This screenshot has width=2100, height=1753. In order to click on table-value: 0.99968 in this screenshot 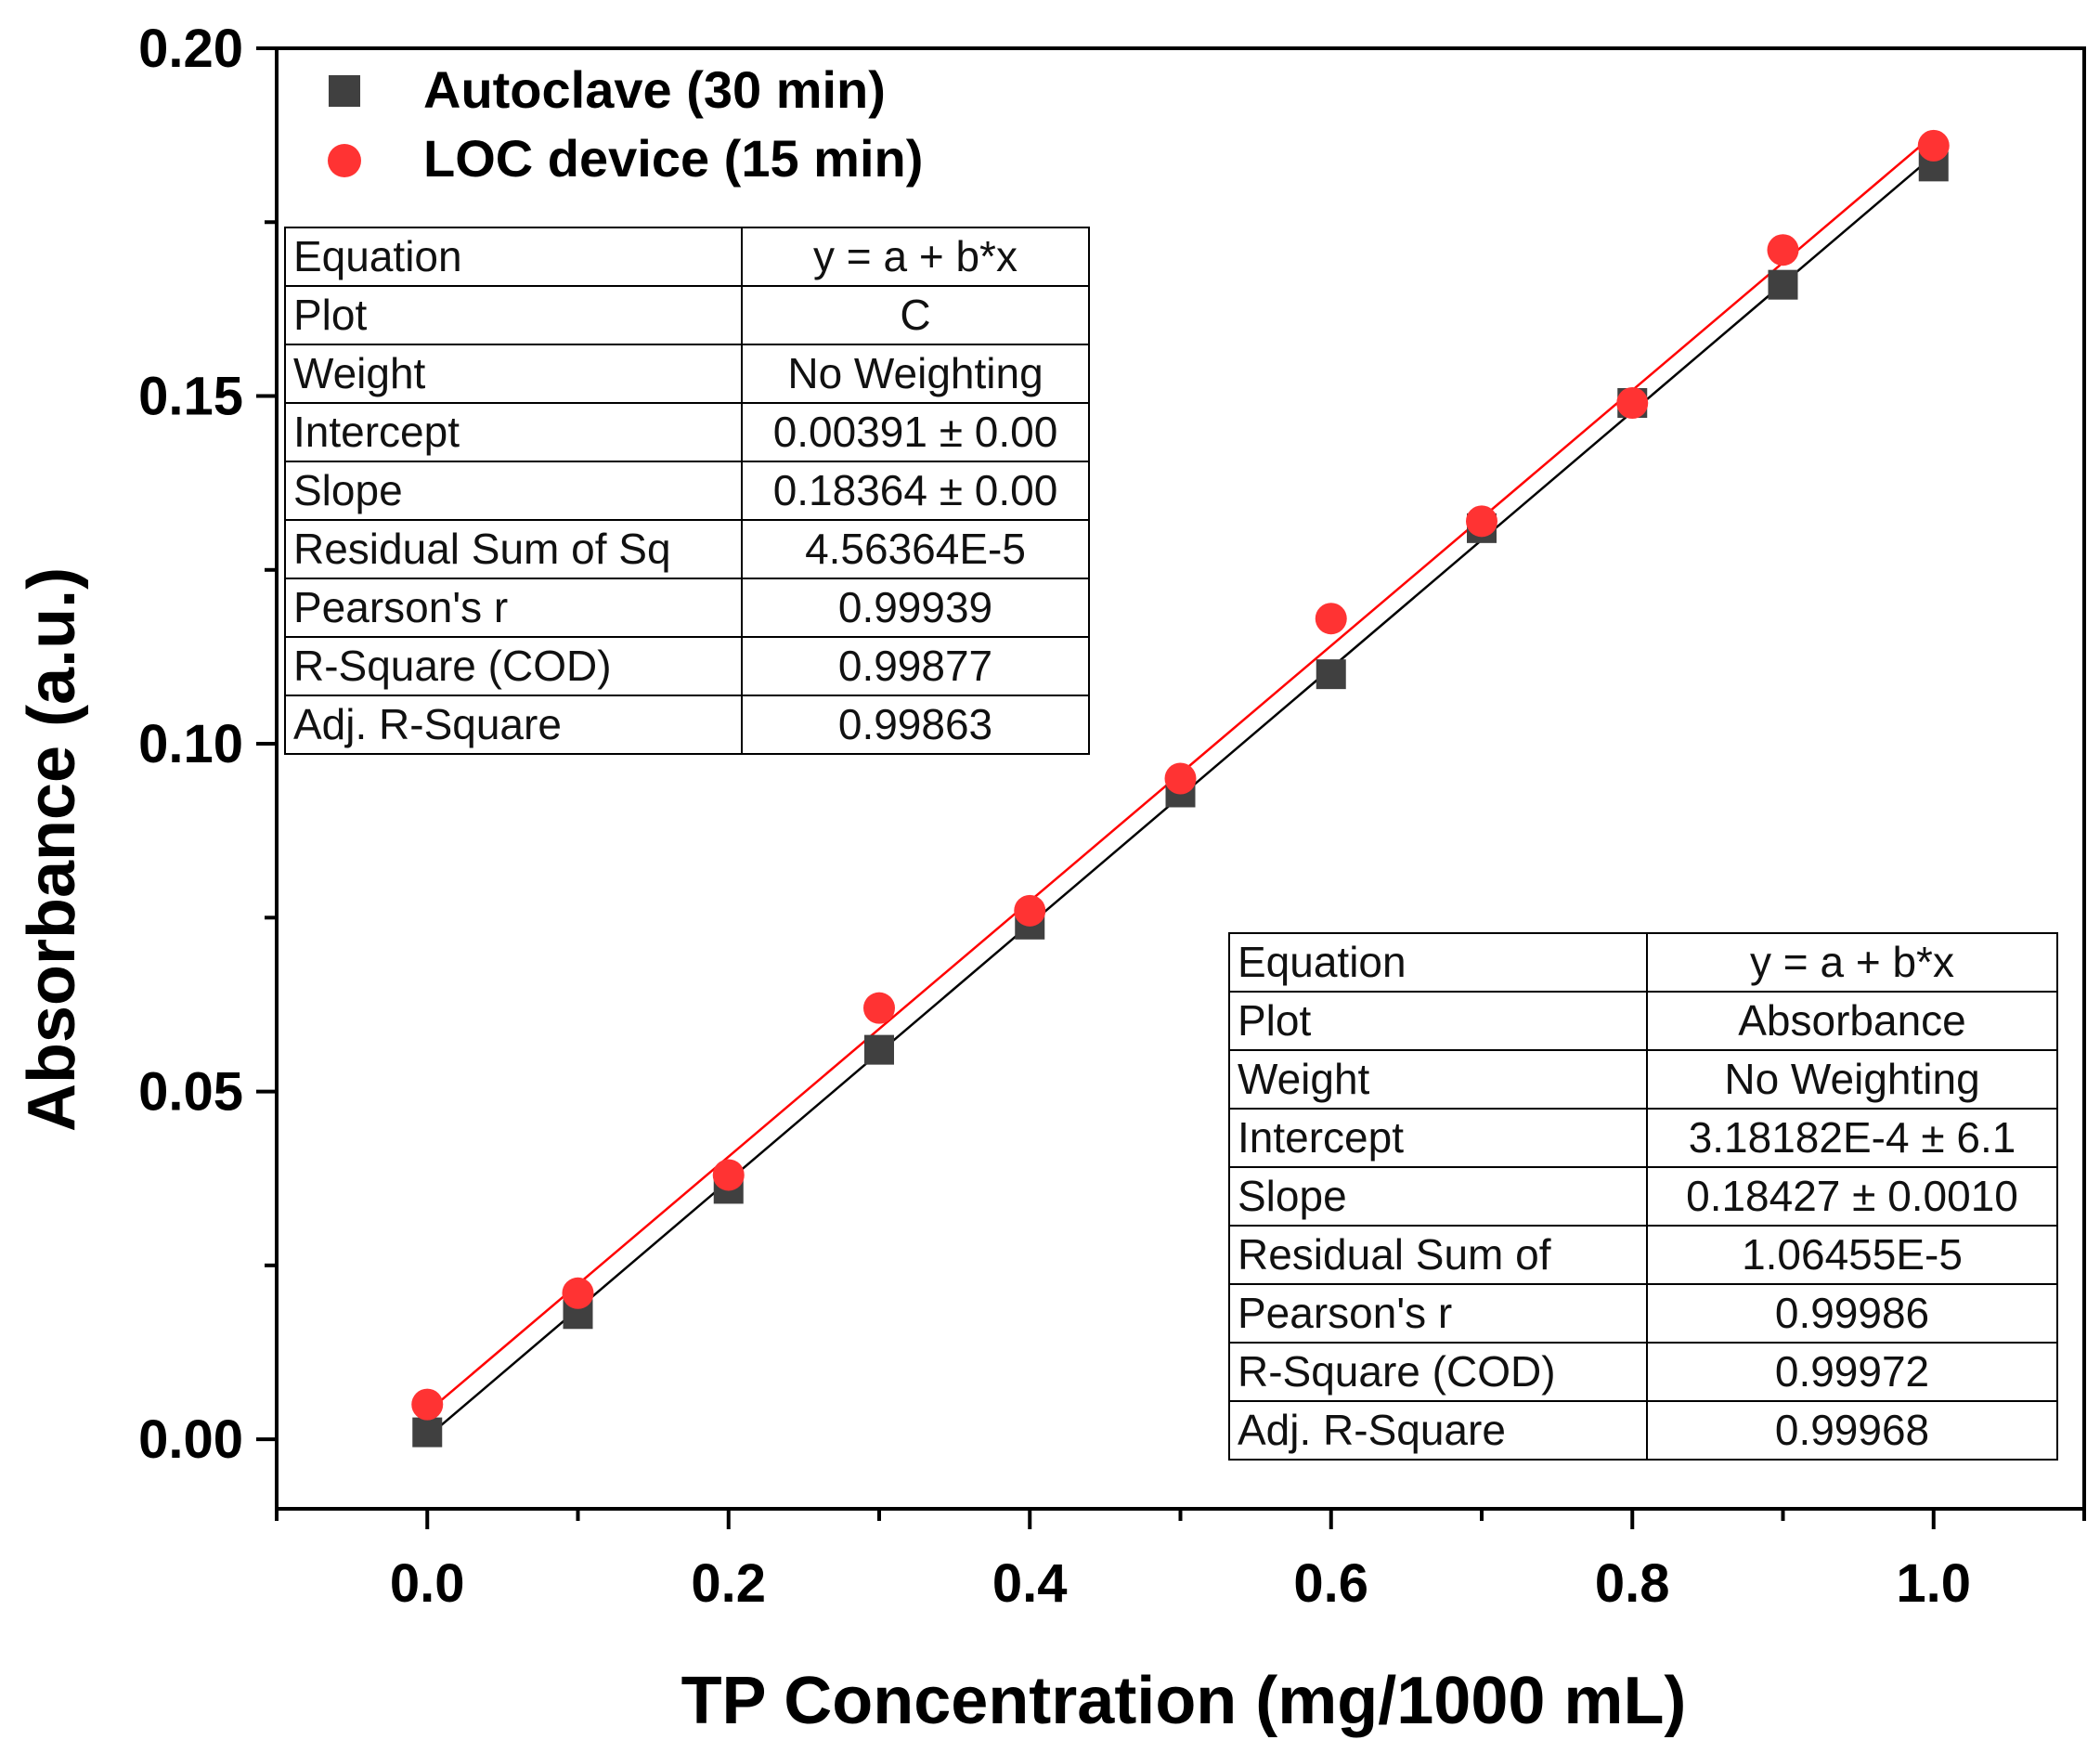, I will do `click(1852, 1430)`.